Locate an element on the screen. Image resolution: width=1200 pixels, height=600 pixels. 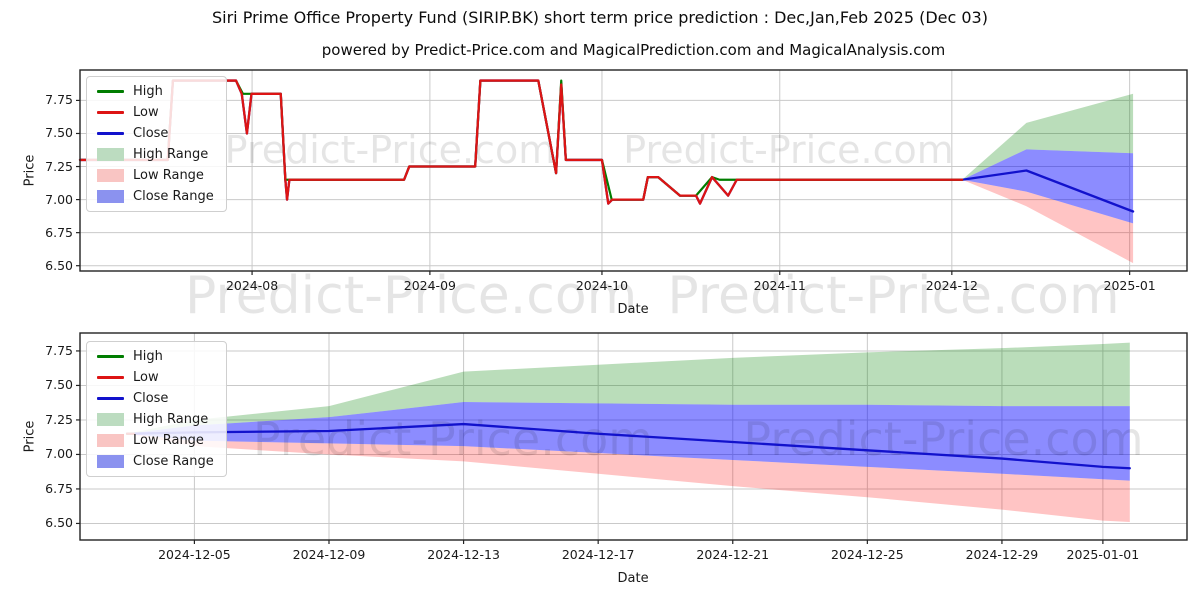
x-tick-label: 2024-12-13 is located at coordinates (463, 554).